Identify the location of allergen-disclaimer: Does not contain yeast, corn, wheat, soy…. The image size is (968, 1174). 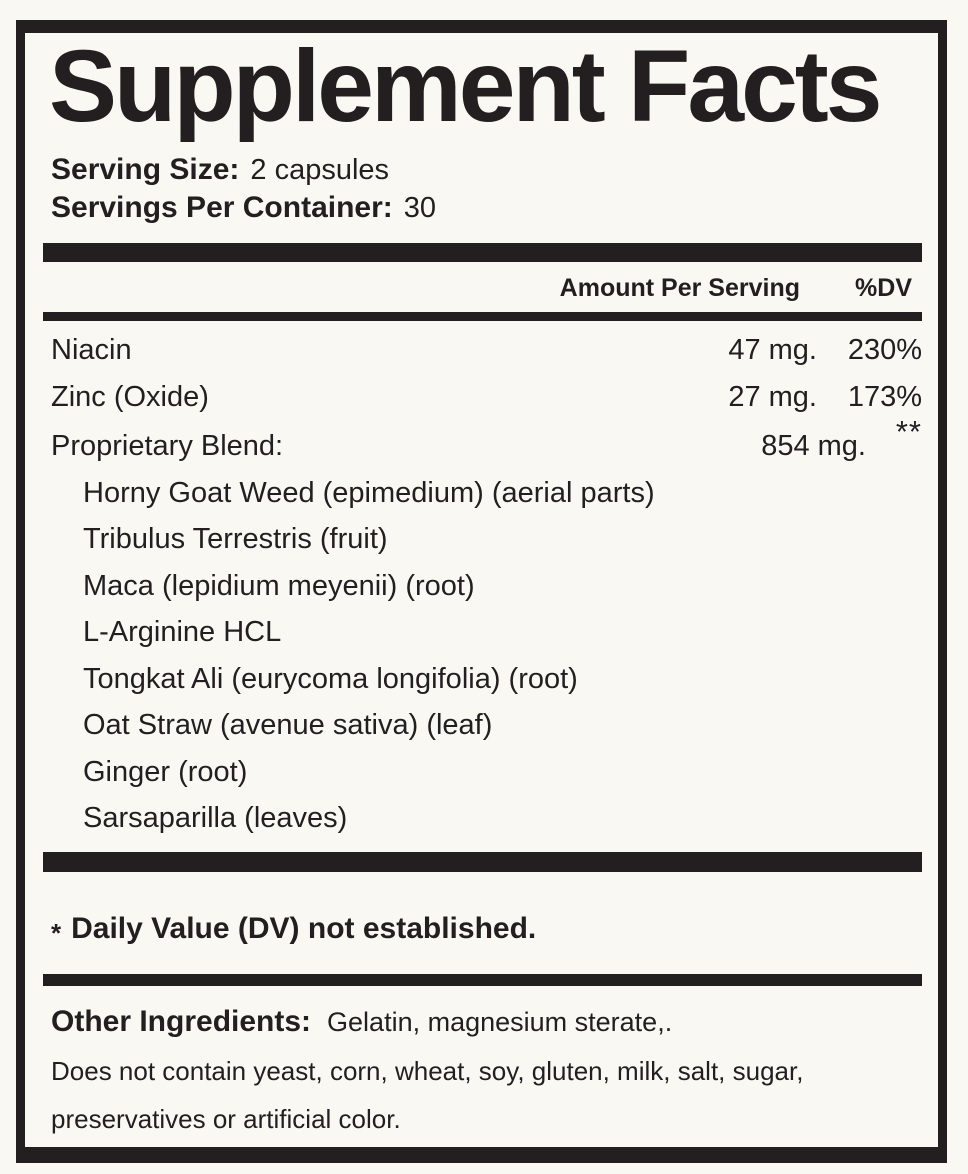
(482, 1095).